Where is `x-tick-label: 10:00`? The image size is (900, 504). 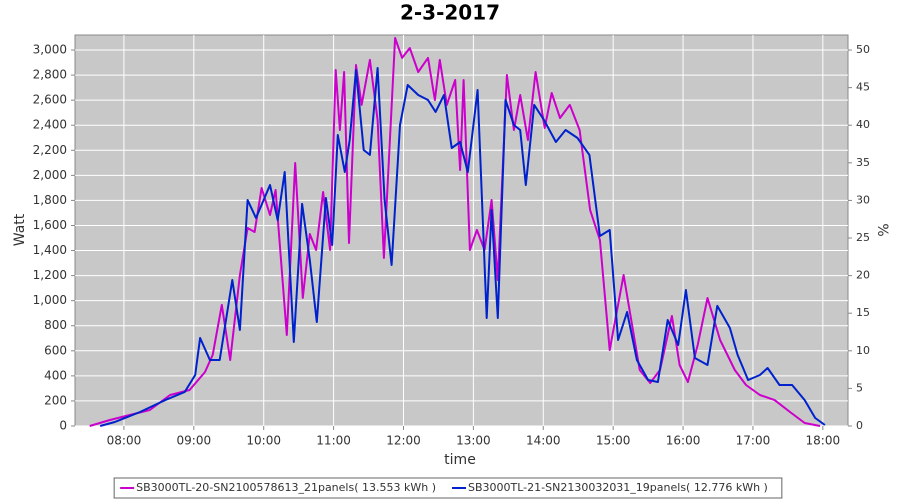 x-tick-label: 10:00 is located at coordinates (263, 441).